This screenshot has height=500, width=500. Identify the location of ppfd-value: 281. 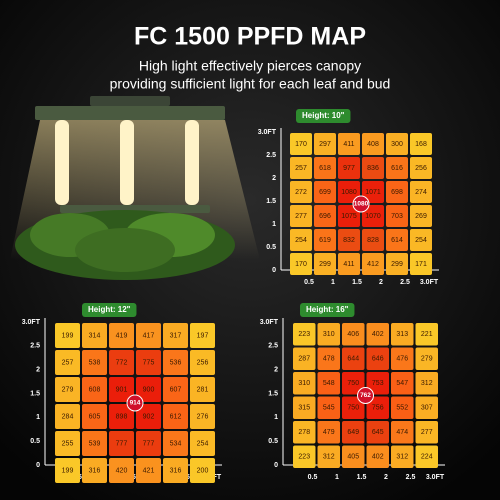
(203, 389).